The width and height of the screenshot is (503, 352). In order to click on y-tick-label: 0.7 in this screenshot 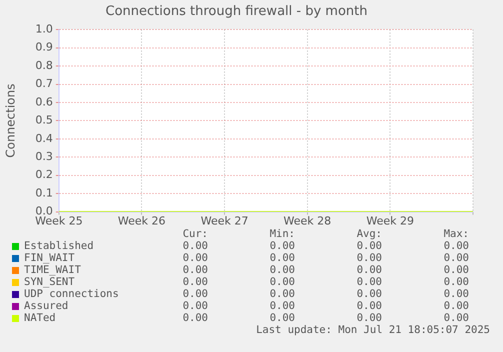, I will do `click(44, 83)`.